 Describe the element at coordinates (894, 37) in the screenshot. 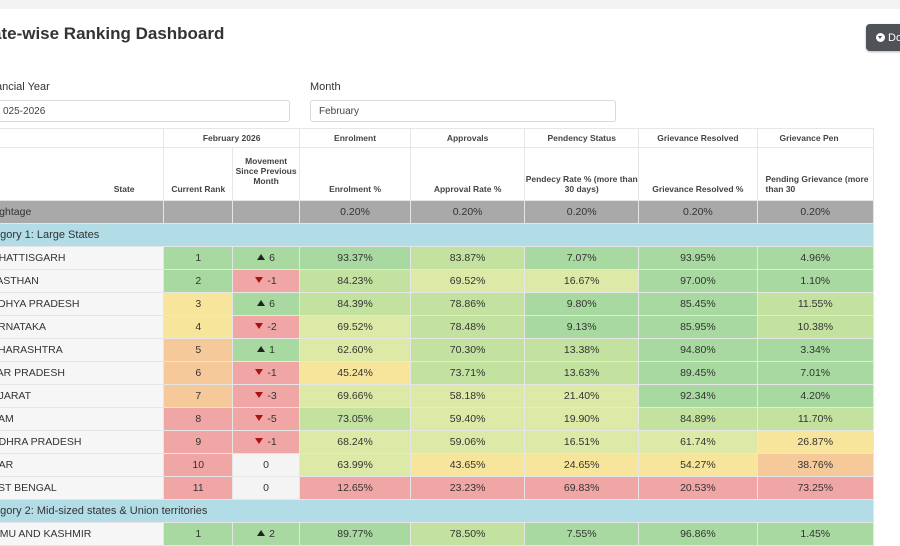

I see `download-label: Do` at that location.